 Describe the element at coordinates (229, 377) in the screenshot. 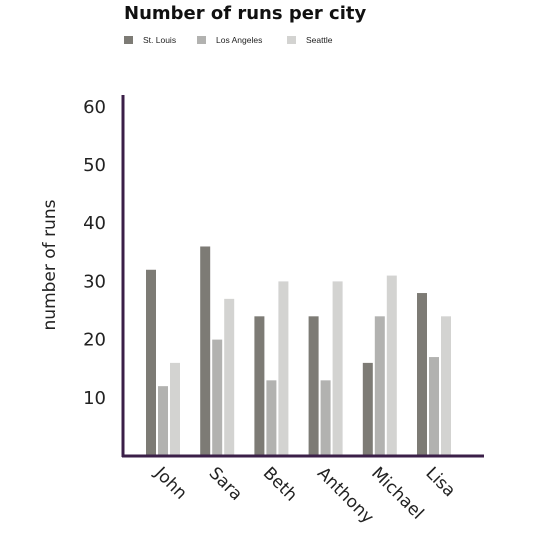

I see `bar-sara-seattle` at that location.